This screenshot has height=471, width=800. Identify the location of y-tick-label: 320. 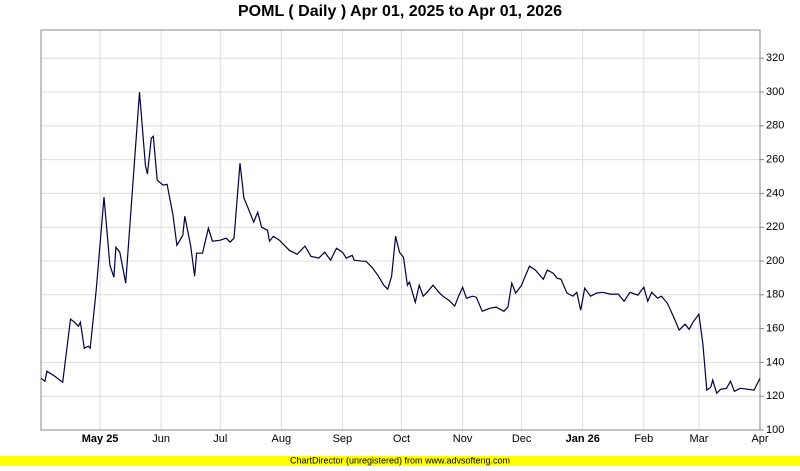
(775, 58).